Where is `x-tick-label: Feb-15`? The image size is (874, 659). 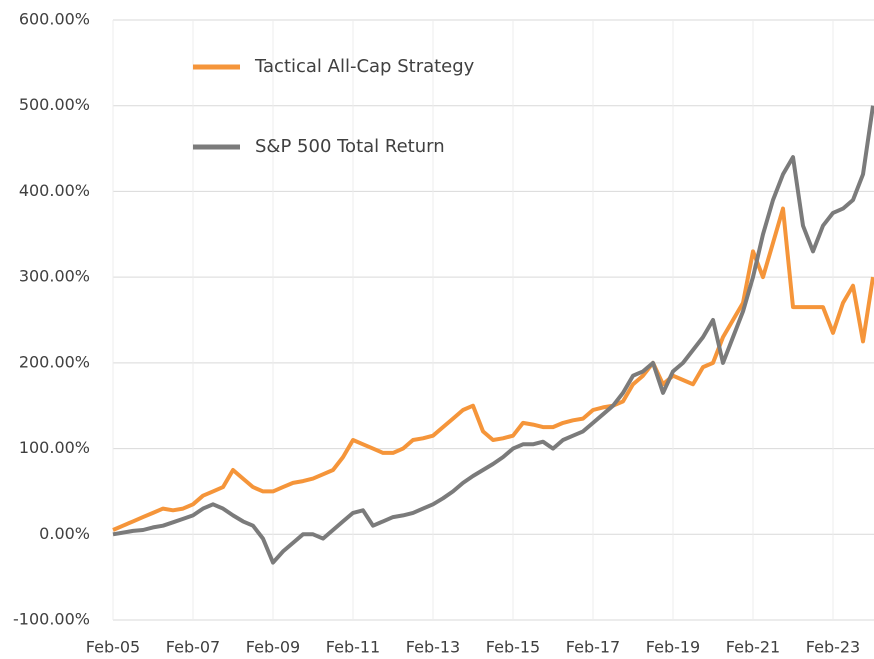
x-tick-label: Feb-15 is located at coordinates (513, 647).